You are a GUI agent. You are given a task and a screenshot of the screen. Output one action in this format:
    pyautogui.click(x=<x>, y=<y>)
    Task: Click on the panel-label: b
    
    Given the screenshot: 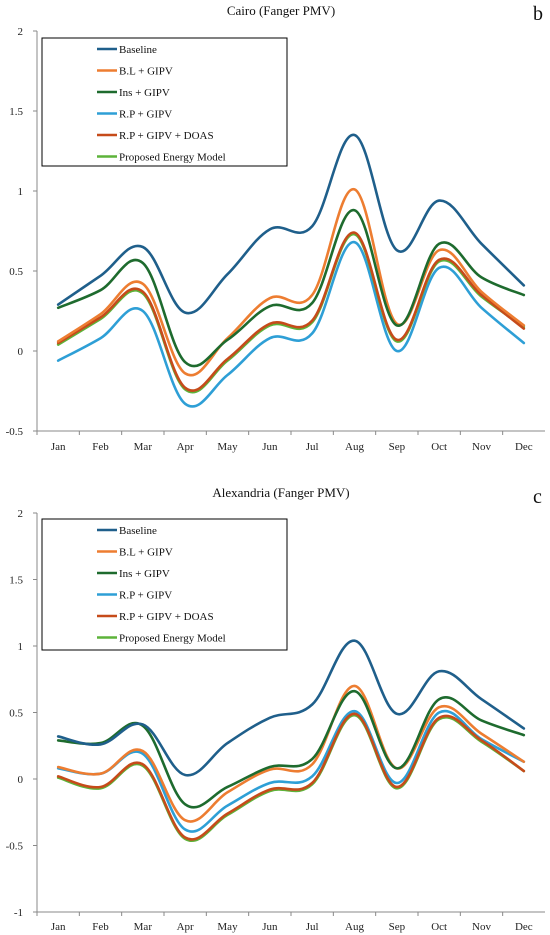 What is the action you would take?
    pyautogui.click(x=538, y=14)
    